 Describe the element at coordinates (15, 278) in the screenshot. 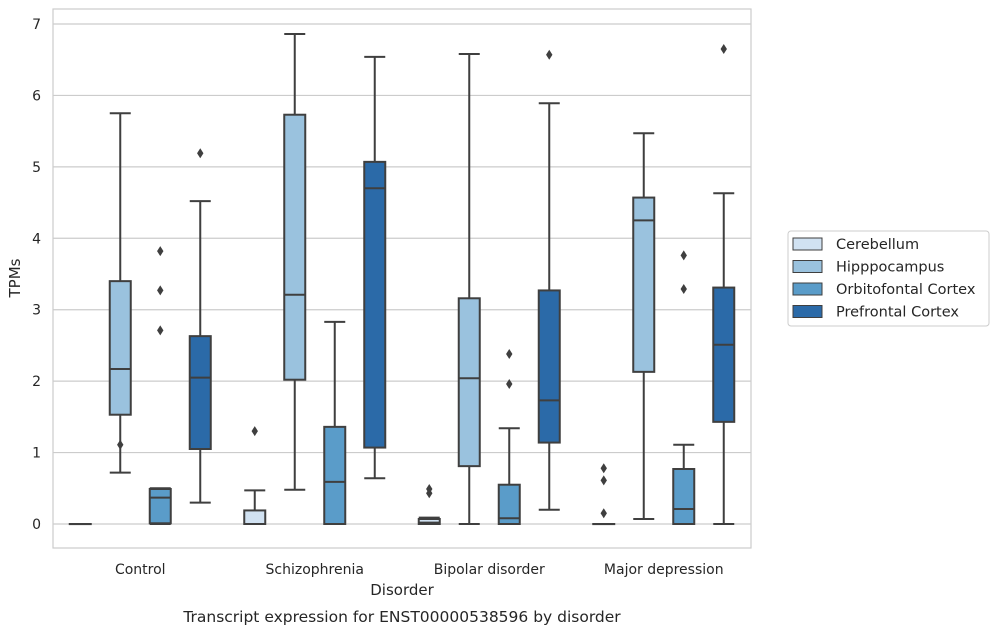

I see `y-axis-label: TPMs` at that location.